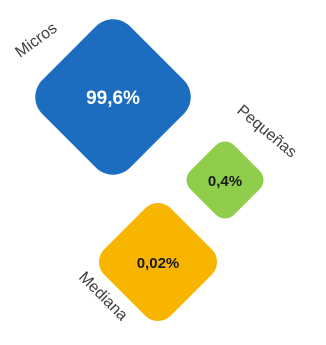 The image size is (326, 345). I want to click on diamond-pequenas, so click(225, 180).